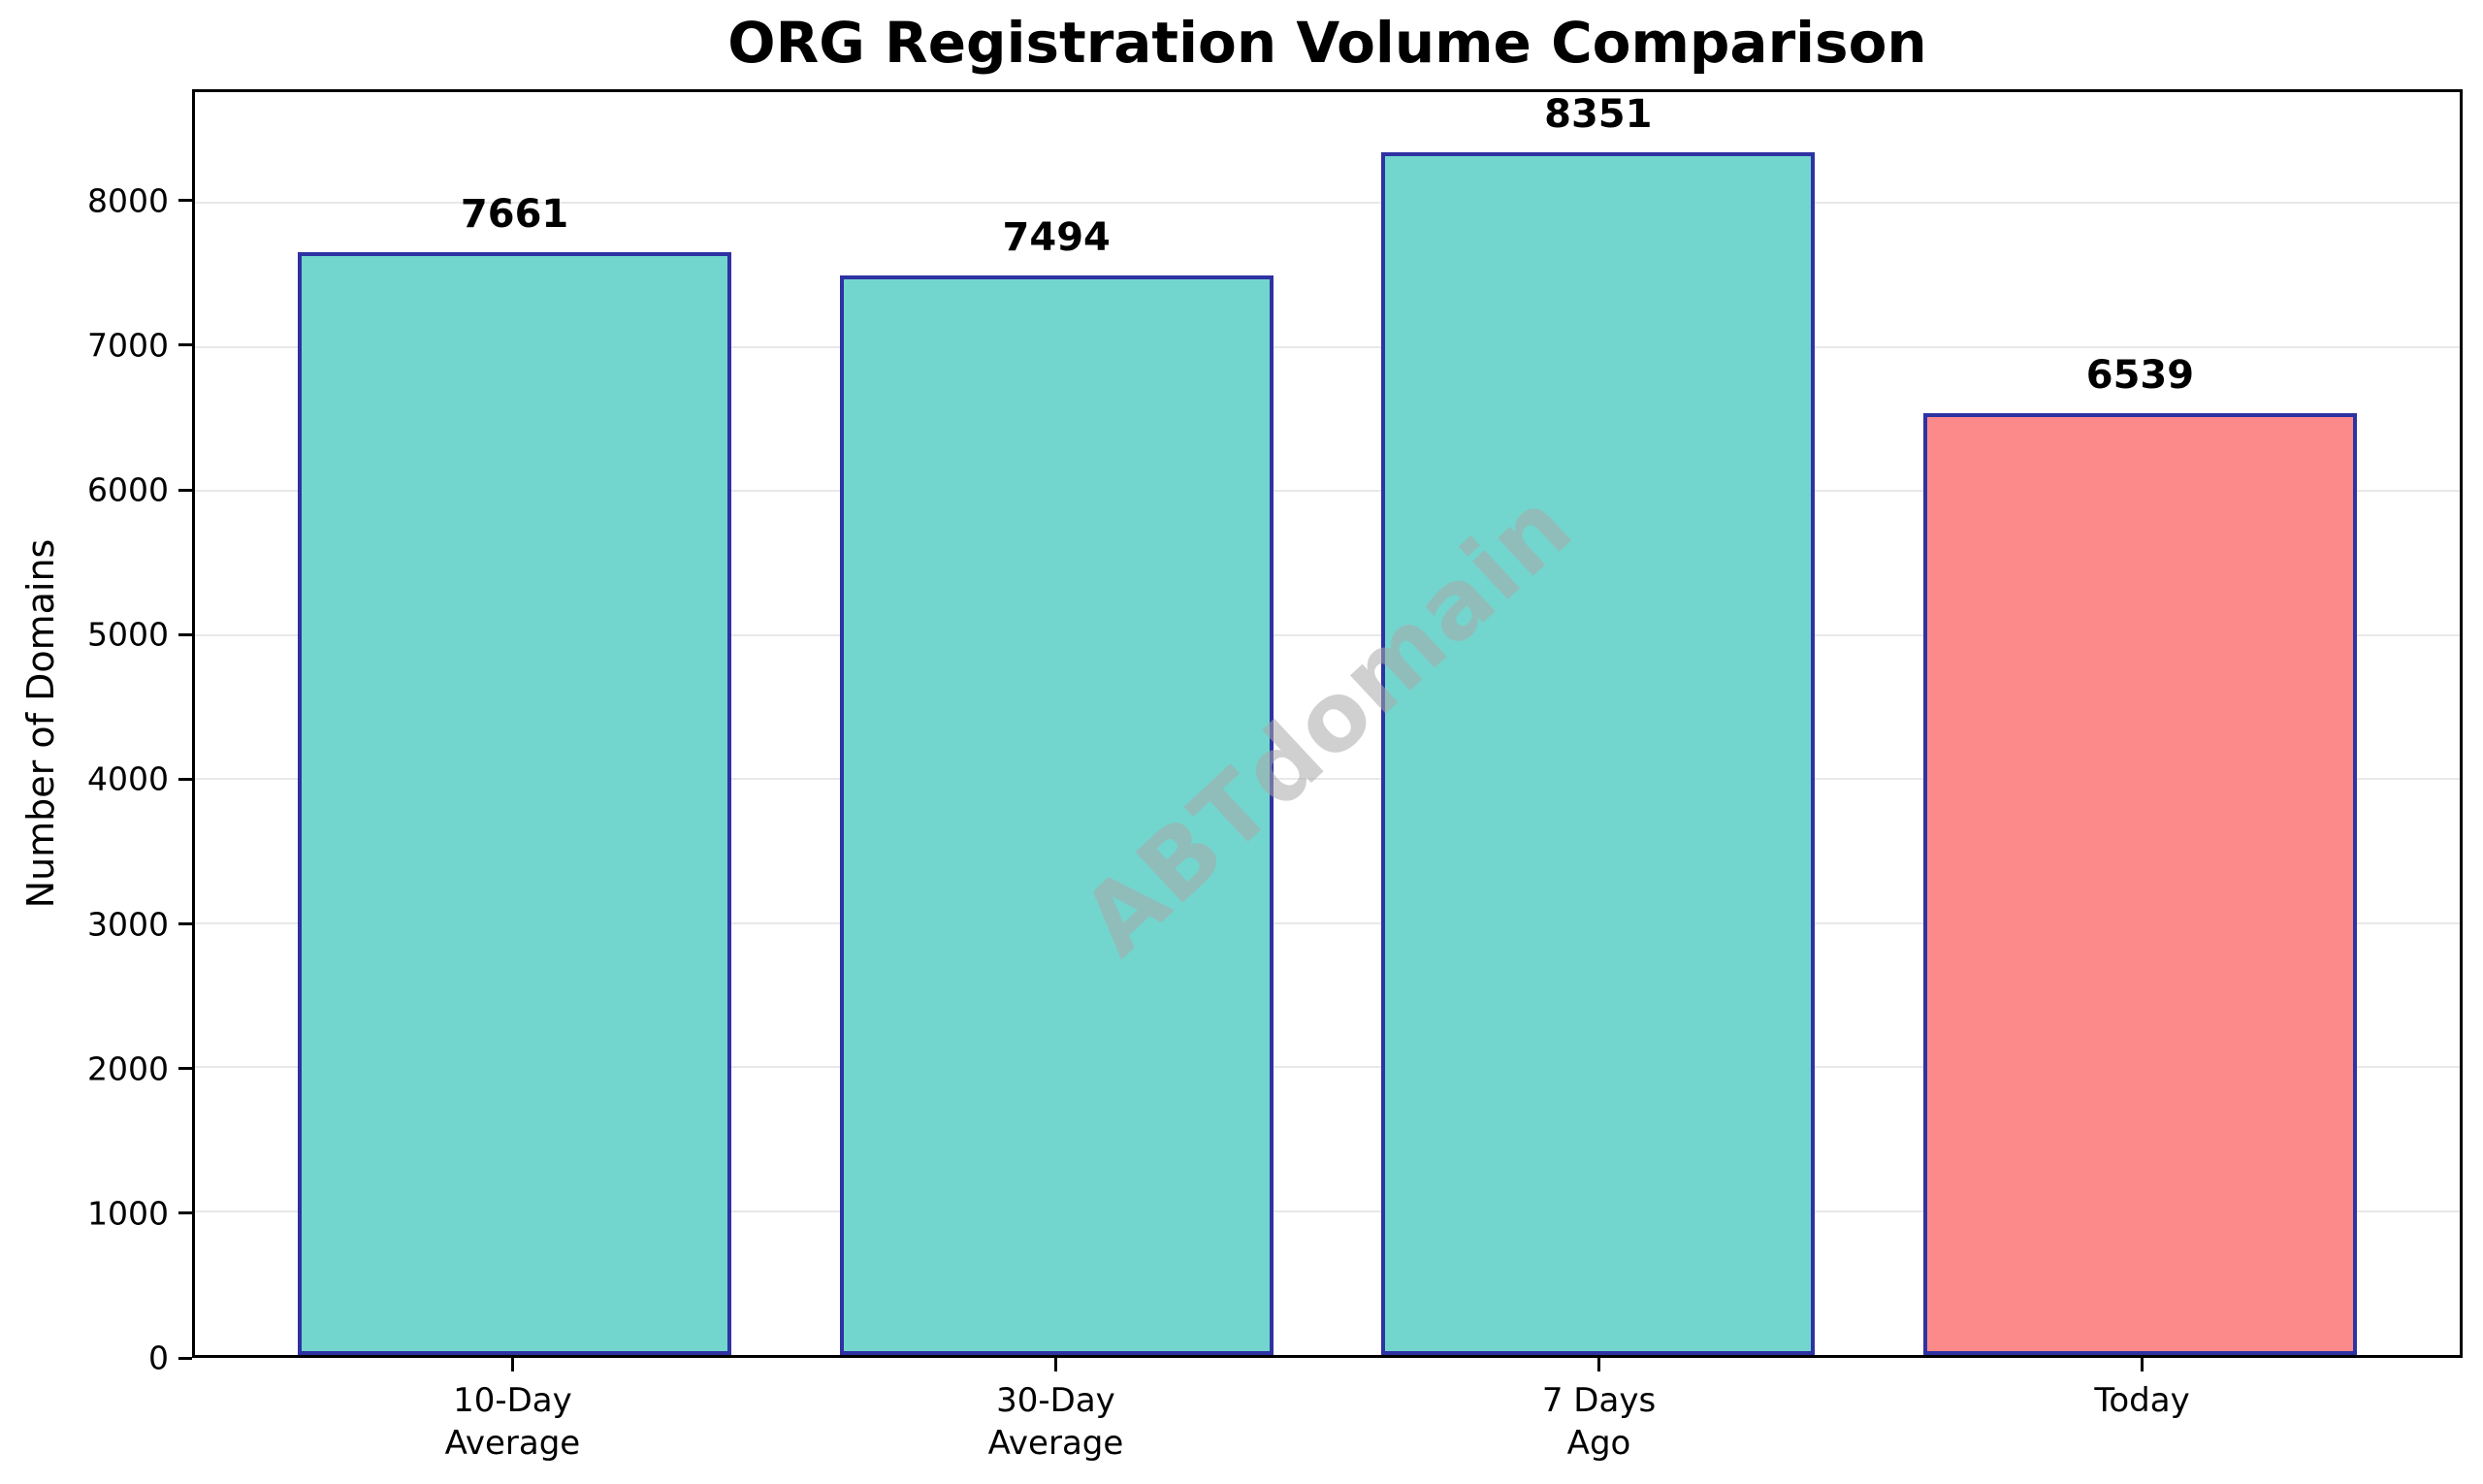 The height and width of the screenshot is (1484, 2483). Describe the element at coordinates (1056, 1400) in the screenshot. I see `x-tick-label-line: 30-Day` at that location.